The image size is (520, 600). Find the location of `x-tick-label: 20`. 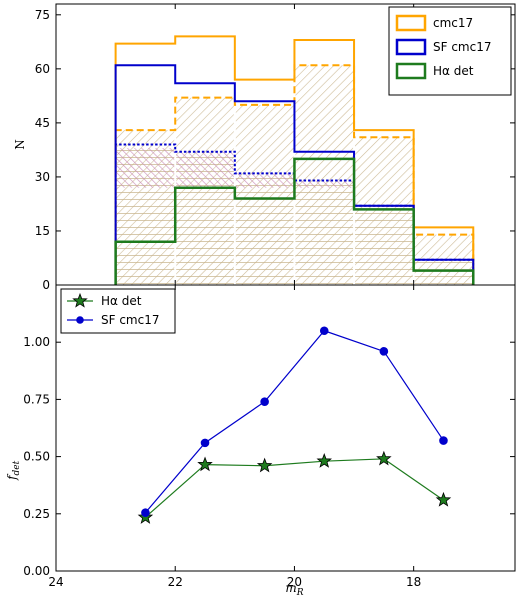

x-tick-label: 20 is located at coordinates (294, 582).